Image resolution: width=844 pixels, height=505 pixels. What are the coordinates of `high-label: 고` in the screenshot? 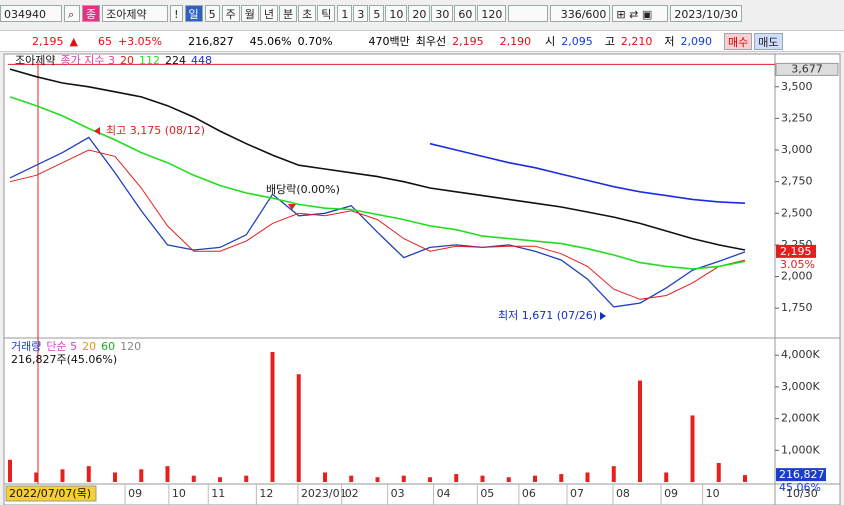 It's located at (609, 41).